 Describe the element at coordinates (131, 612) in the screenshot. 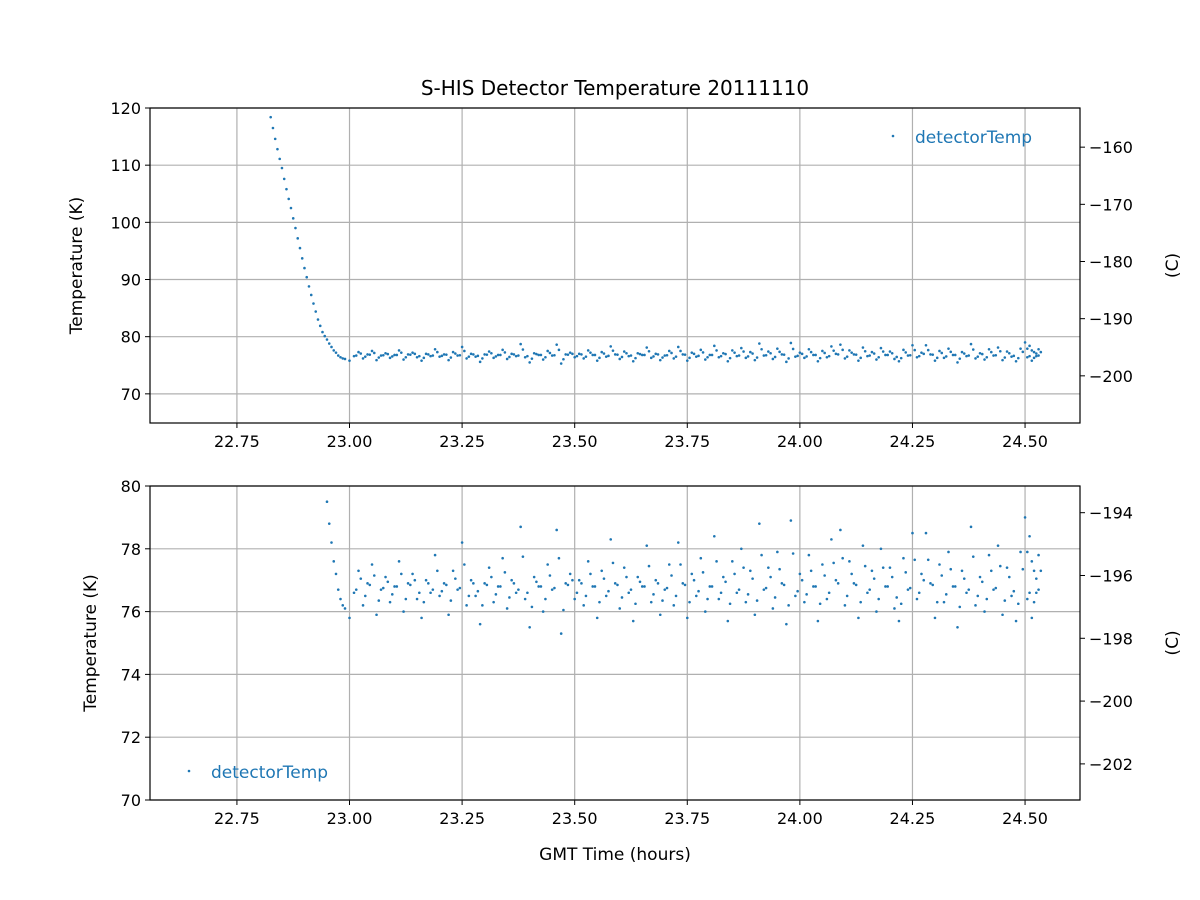

I see `y-tick-label: 76` at that location.